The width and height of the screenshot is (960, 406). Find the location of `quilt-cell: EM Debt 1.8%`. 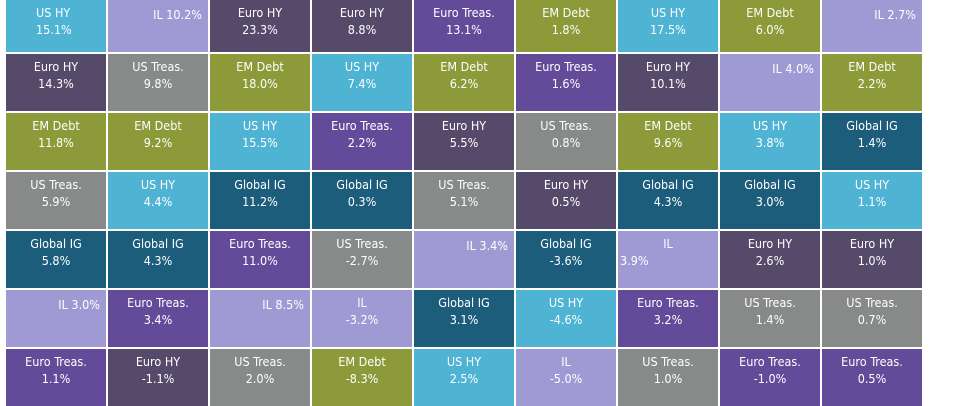

quilt-cell: EM Debt 1.8% is located at coordinates (566, 26).